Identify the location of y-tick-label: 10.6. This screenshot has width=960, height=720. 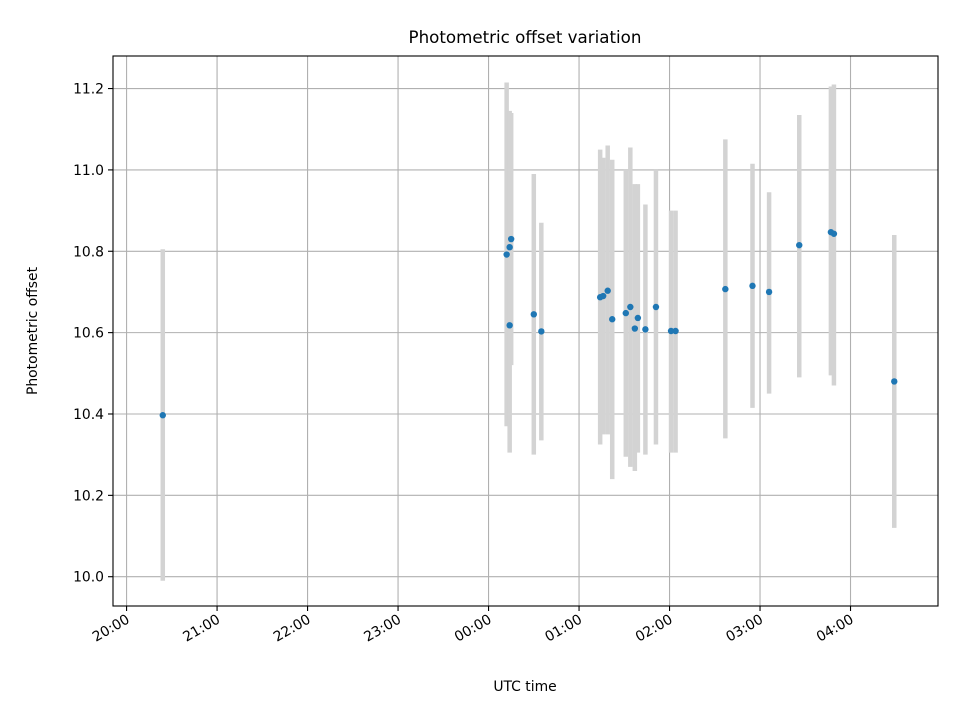
(88, 334).